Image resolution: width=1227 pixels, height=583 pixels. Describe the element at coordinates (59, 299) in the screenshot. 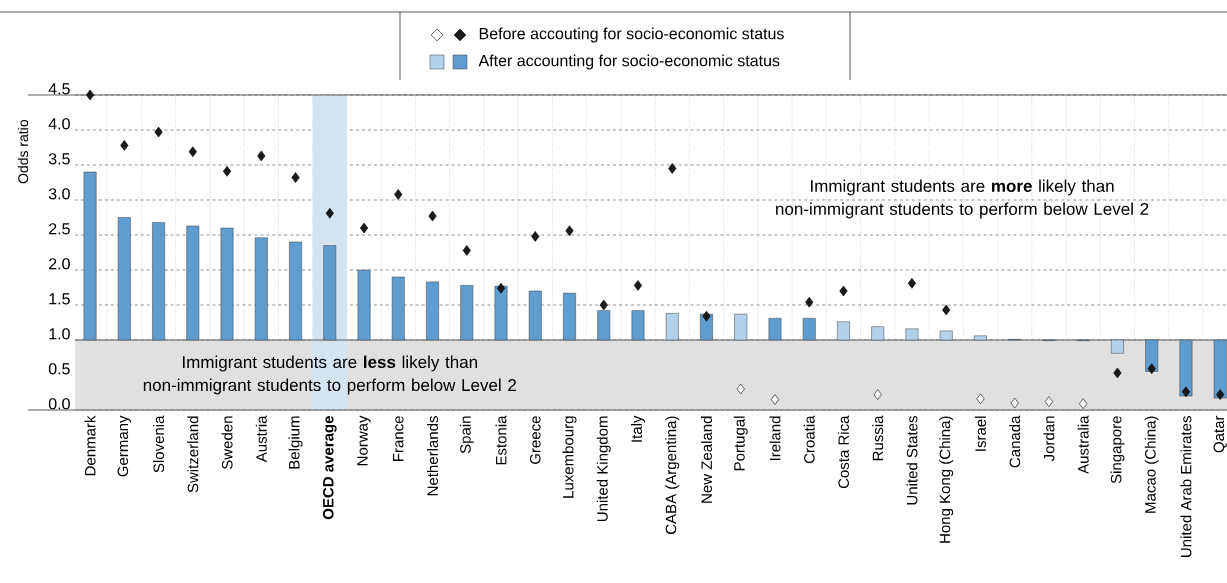

I see `y-tick-label: 1.5` at that location.